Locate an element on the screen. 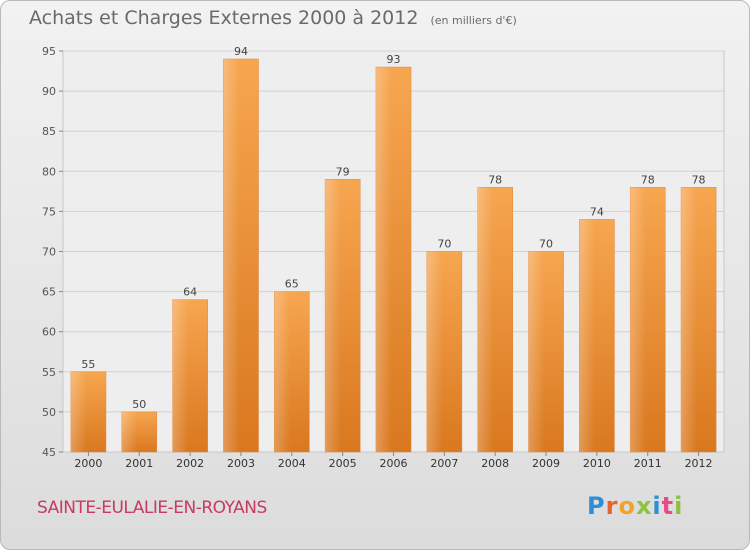 This screenshot has width=750, height=550. y-axis: 45 50 55 60 65 70 75 80 85 90 95 is located at coordinates (52, 252).